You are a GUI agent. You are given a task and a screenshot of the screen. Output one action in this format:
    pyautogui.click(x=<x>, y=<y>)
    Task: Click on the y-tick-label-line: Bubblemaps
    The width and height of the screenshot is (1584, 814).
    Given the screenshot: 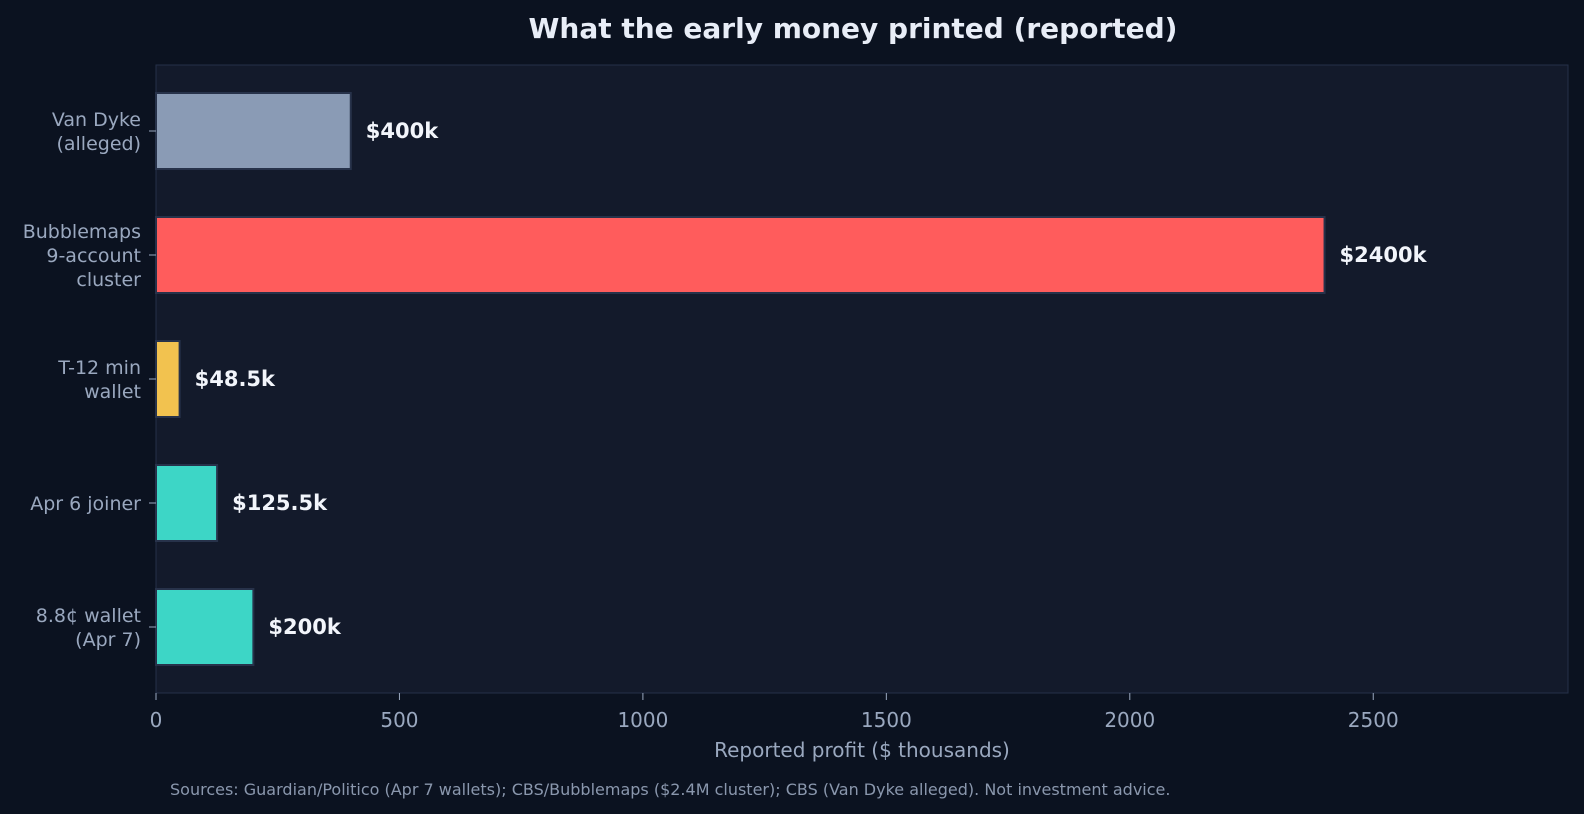 What is the action you would take?
    pyautogui.click(x=82, y=232)
    